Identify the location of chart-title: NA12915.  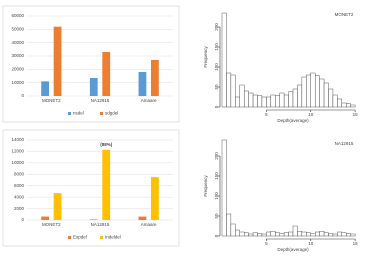
(344, 143).